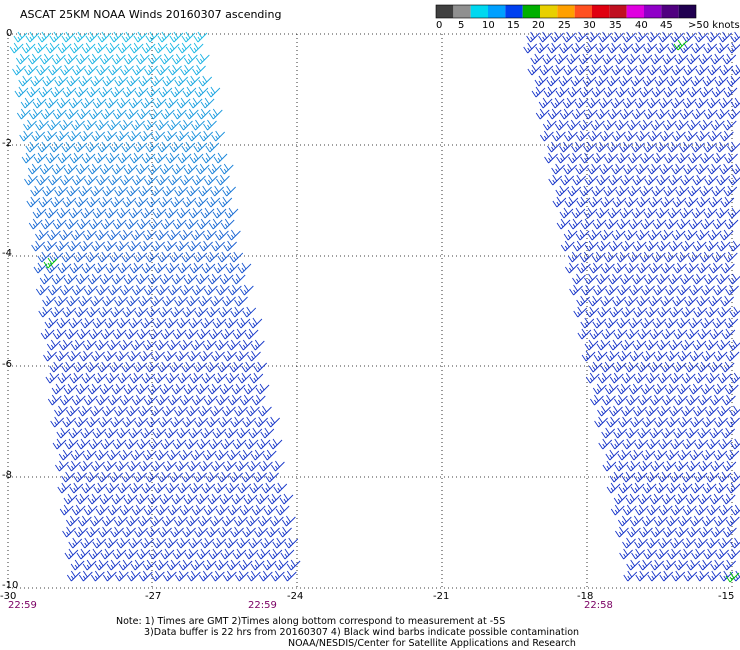 The width and height of the screenshot is (740, 650). What do you see at coordinates (670, 11) in the screenshot?
I see `colorbar-cell` at bounding box center [670, 11].